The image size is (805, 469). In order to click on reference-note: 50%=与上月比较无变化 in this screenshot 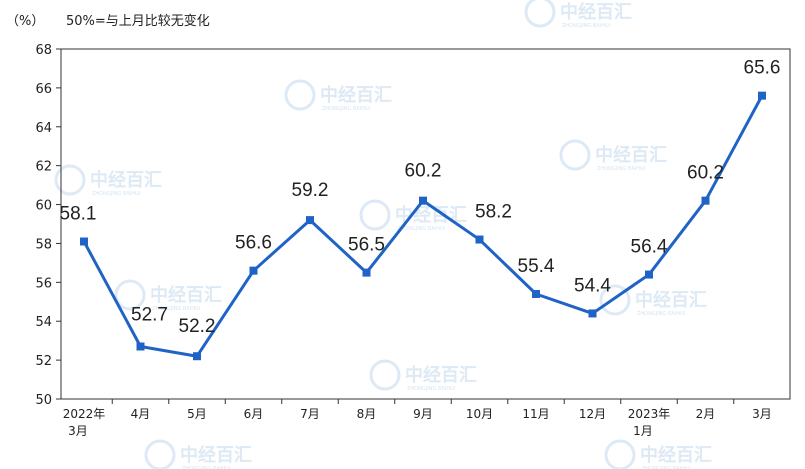, I will do `click(138, 21)`.